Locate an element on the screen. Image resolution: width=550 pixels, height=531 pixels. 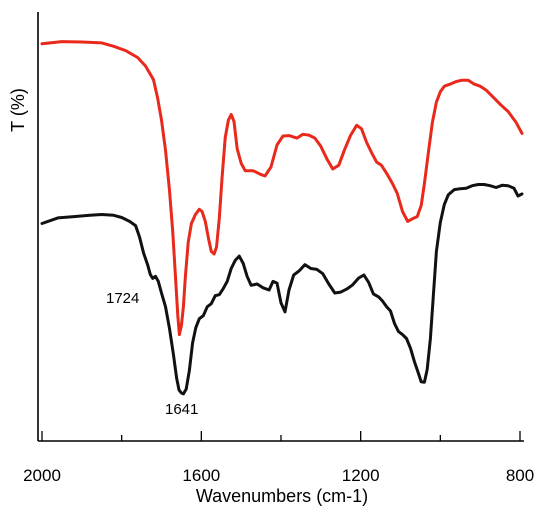
annotation-1724: 1724 is located at coordinates (122, 298).